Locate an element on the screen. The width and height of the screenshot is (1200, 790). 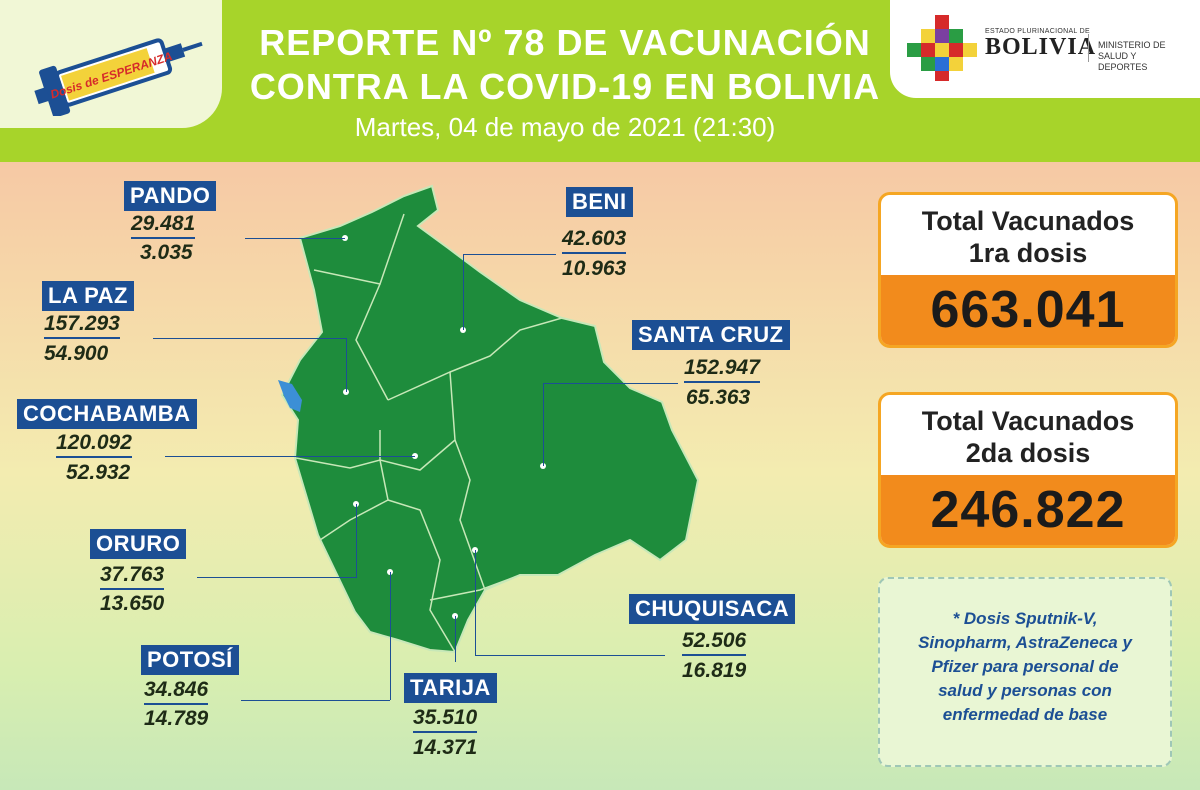
note-line5: enfermedad de base is located at coordinates (1025, 714).